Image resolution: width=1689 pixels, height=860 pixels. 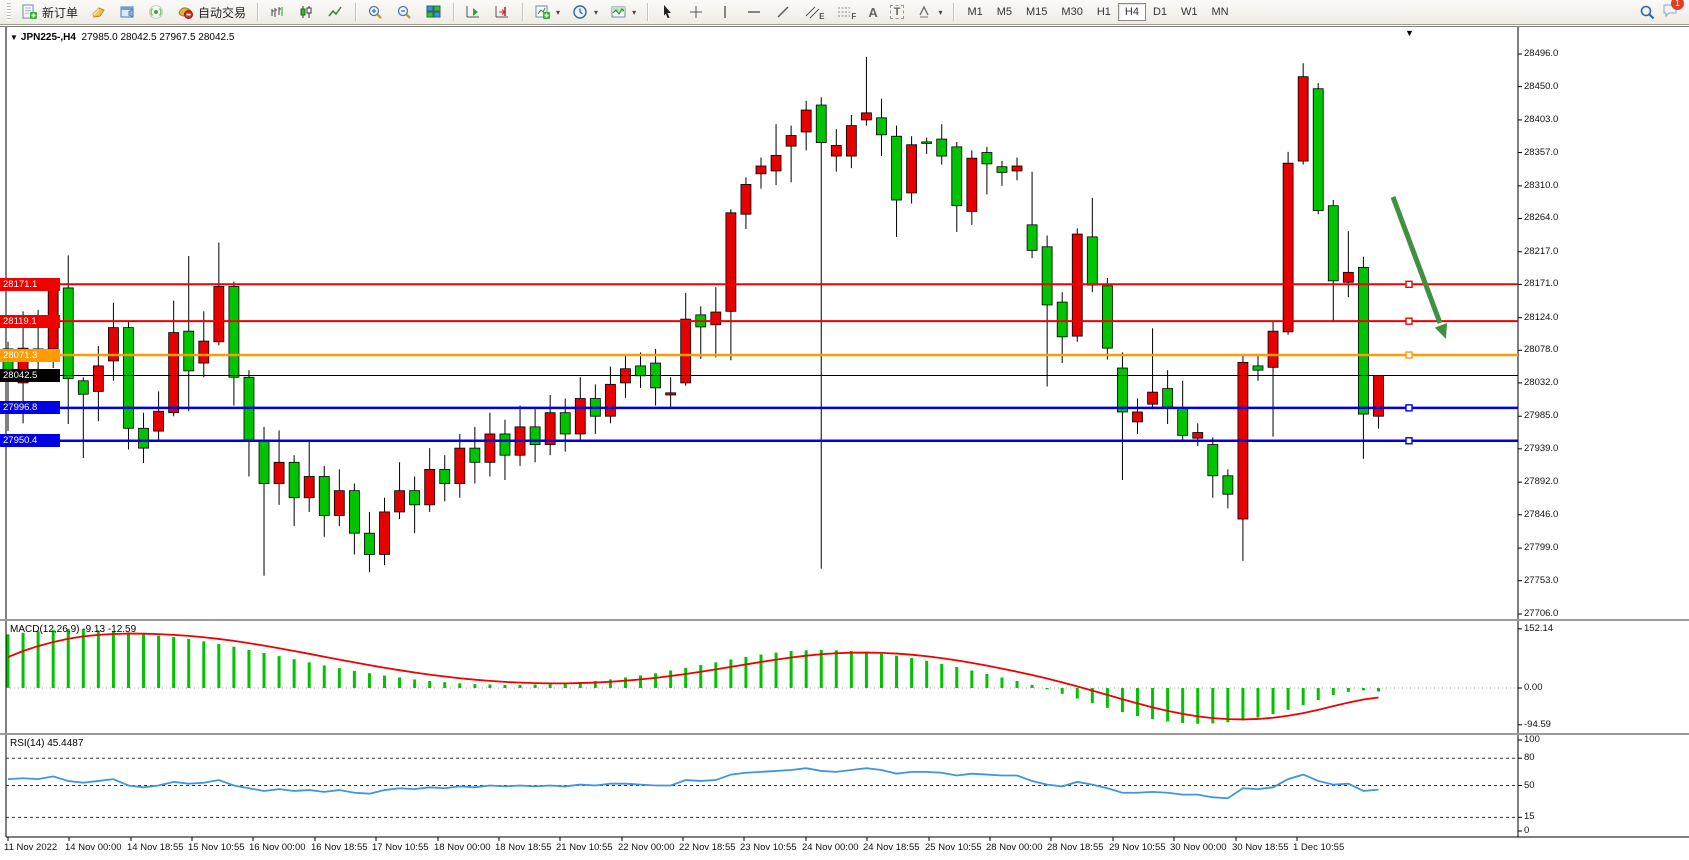 I want to click on timeframe-button-mn: MN, so click(x=1220, y=12).